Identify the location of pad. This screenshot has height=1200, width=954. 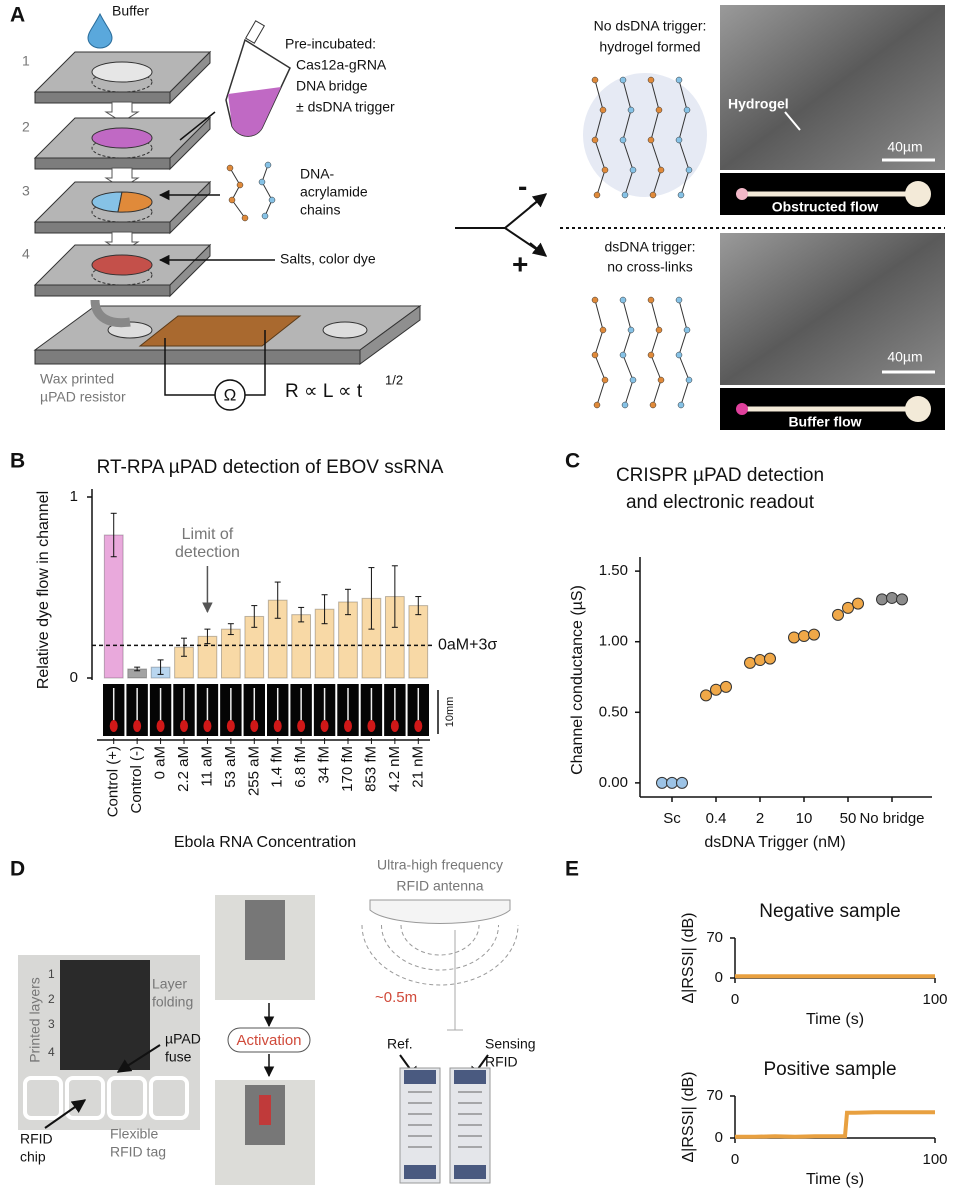
(345, 330).